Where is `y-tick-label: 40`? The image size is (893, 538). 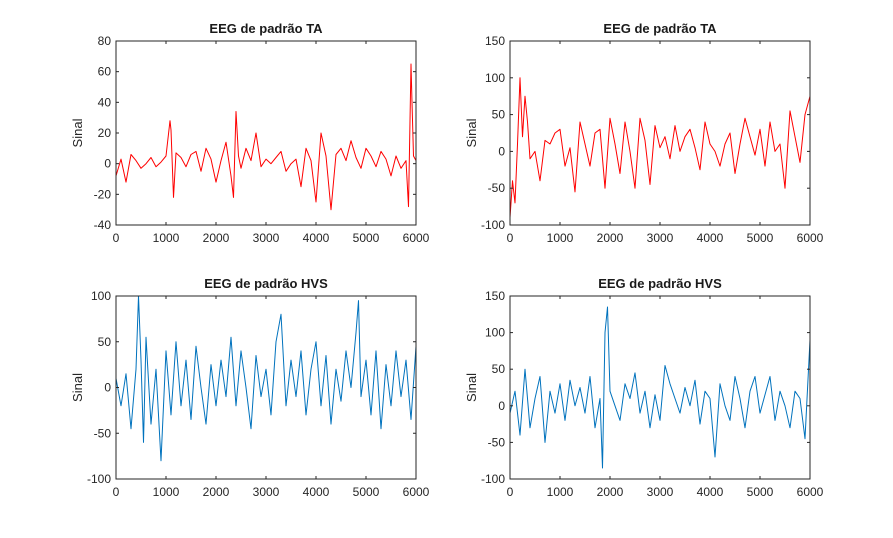
y-tick-label: 40 is located at coordinates (105, 102).